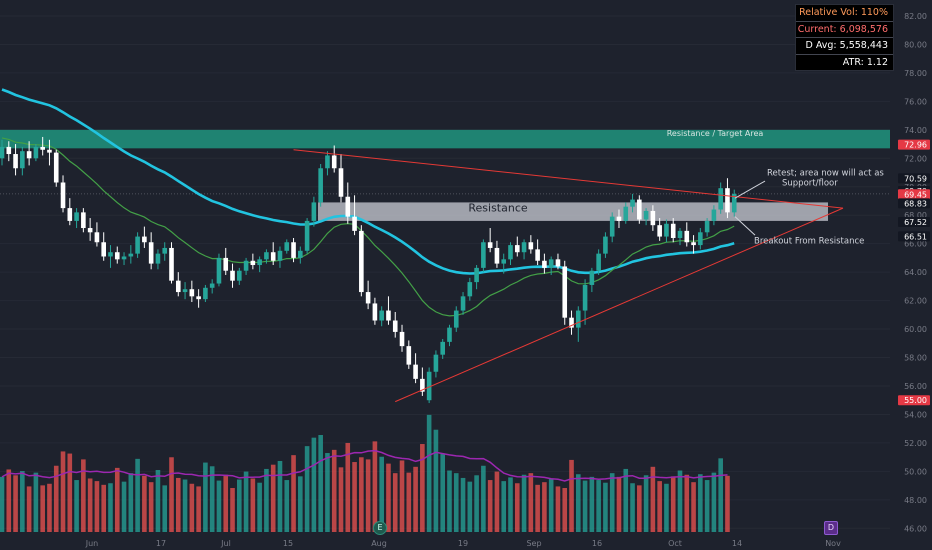 The height and width of the screenshot is (550, 932). I want to click on x-tick-label: 15, so click(288, 543).